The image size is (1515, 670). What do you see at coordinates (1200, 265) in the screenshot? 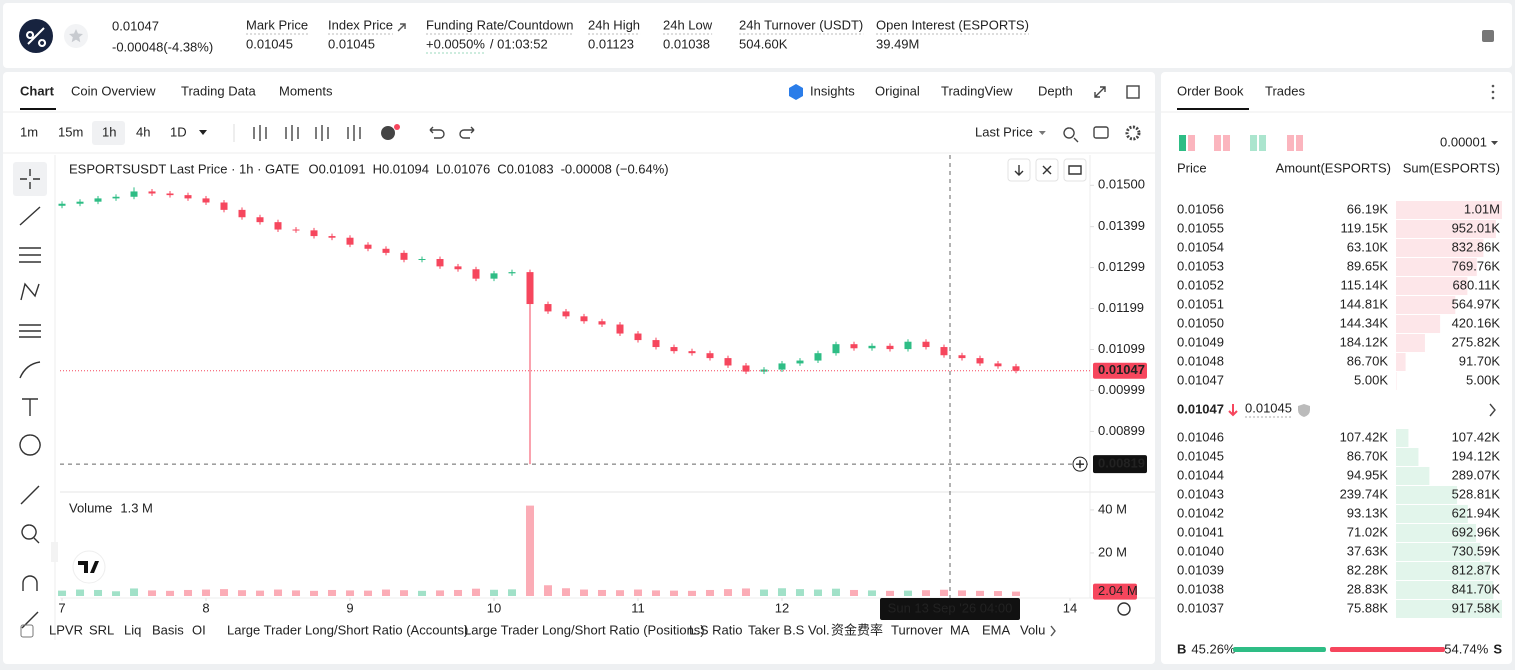
I see `order-price: 0.01053` at bounding box center [1200, 265].